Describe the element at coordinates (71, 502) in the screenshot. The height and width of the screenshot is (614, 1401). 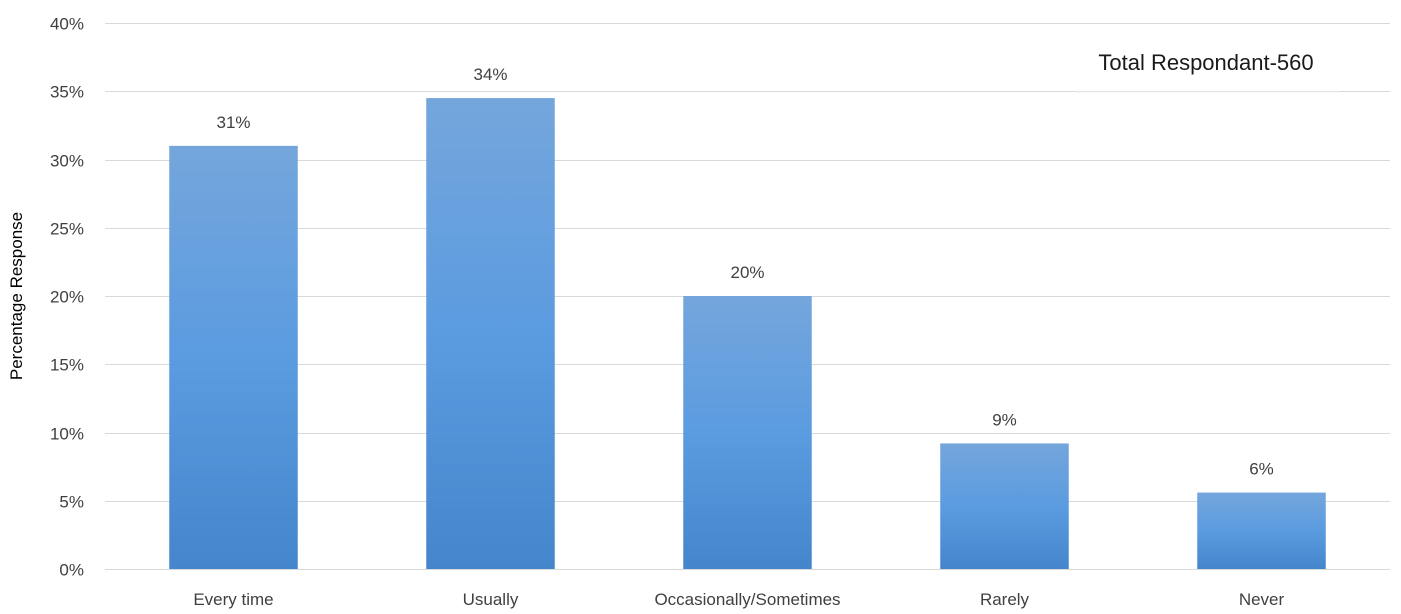
I see `y-tick-label: 5%` at that location.